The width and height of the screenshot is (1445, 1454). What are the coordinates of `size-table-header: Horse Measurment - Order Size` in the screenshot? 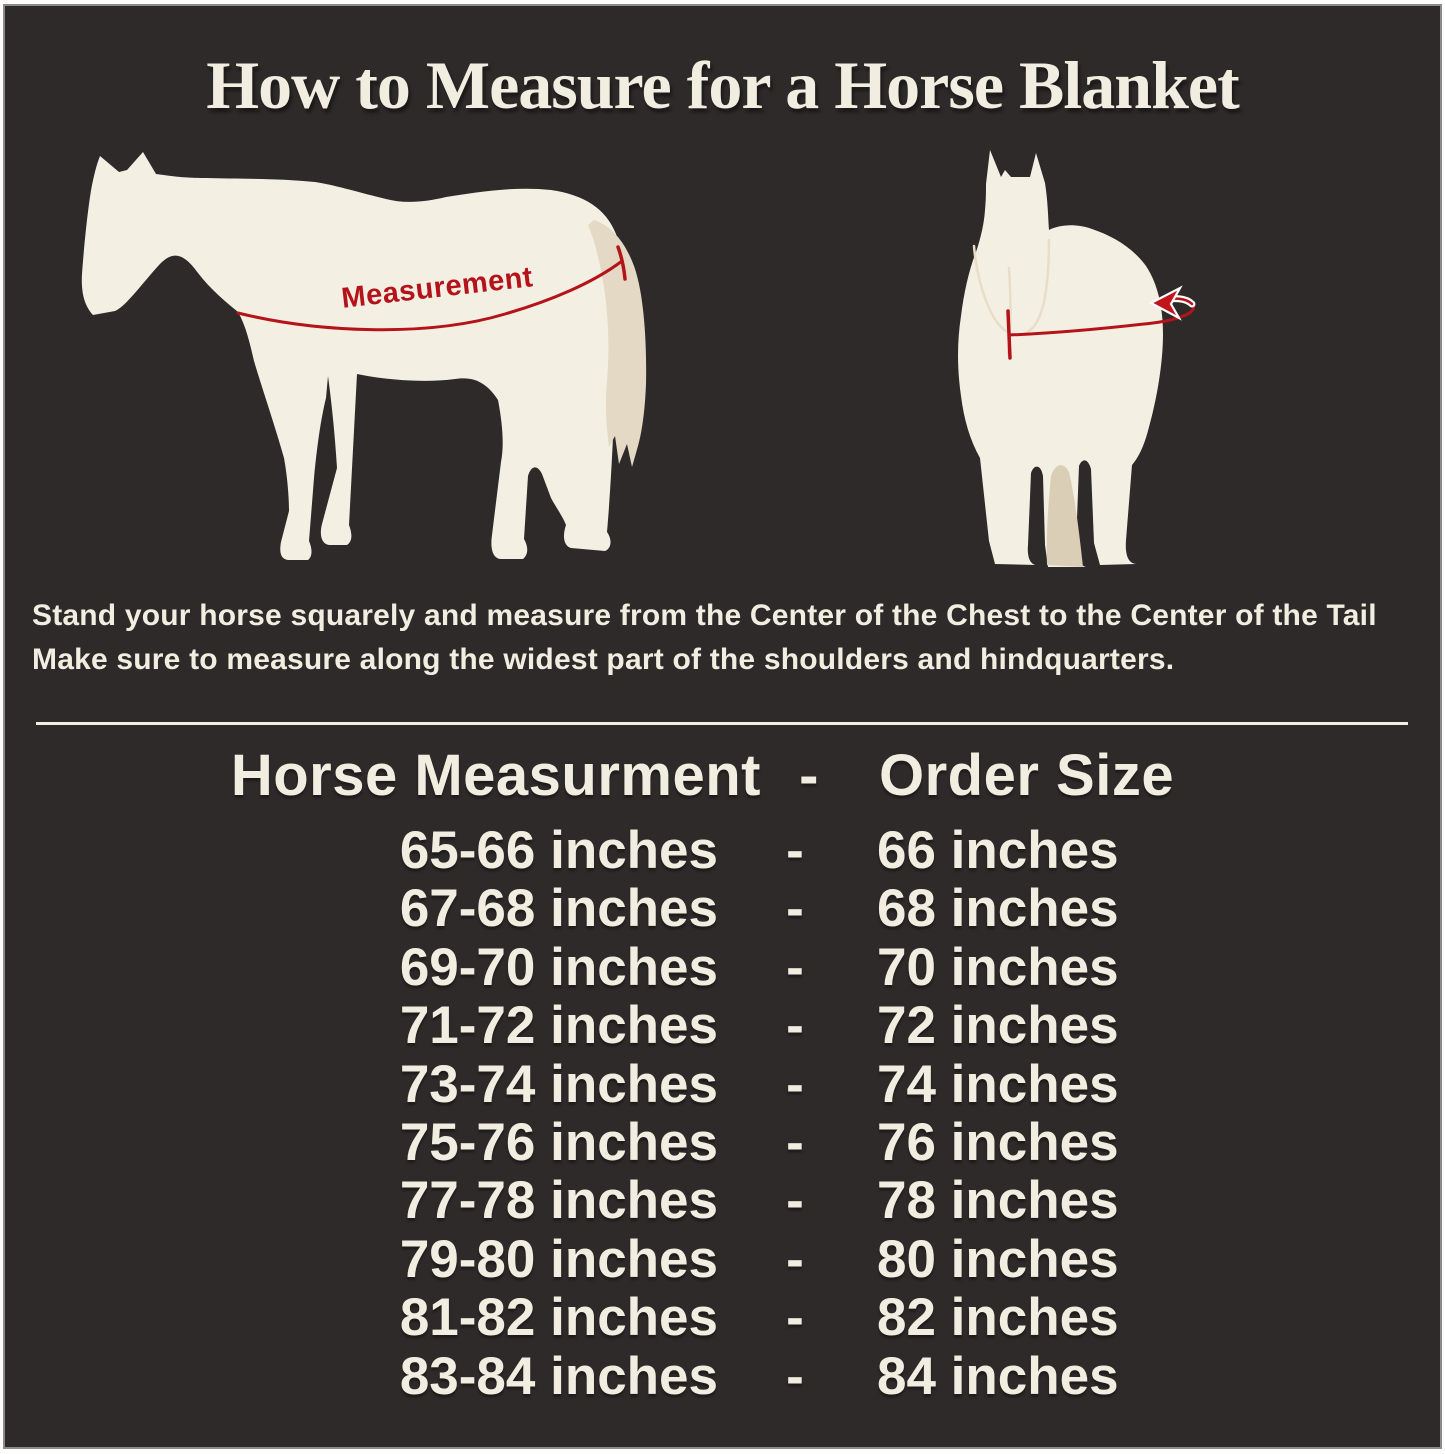 It's located at (722, 776).